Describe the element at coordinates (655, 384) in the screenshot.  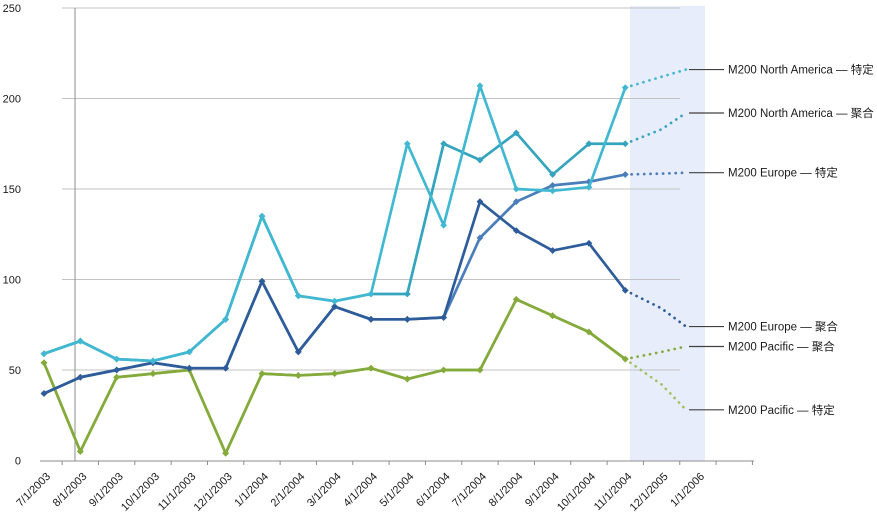
I see `series-pacific-specific-forecast-dotted-line` at that location.